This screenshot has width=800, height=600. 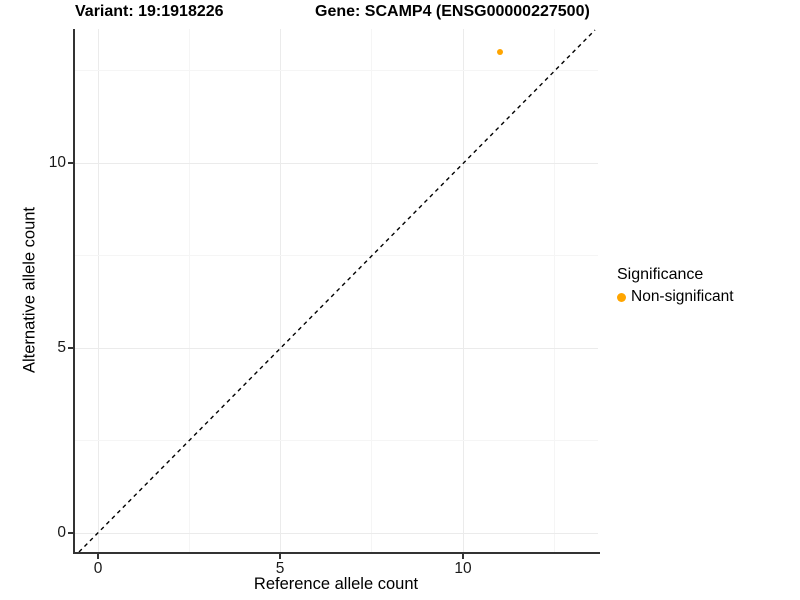 What do you see at coordinates (500, 52) in the screenshot?
I see `data-point-non-significant` at bounding box center [500, 52].